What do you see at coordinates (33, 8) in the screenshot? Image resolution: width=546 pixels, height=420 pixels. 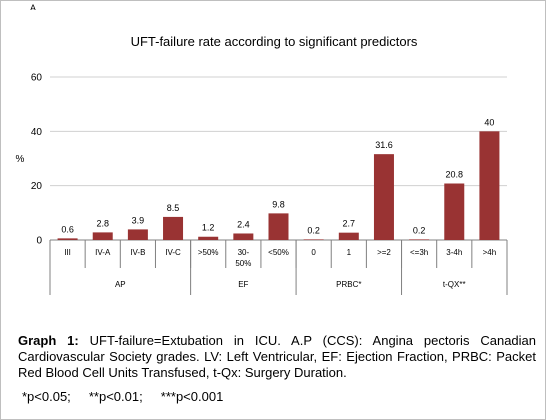 I see `corner-mark: A` at bounding box center [33, 8].